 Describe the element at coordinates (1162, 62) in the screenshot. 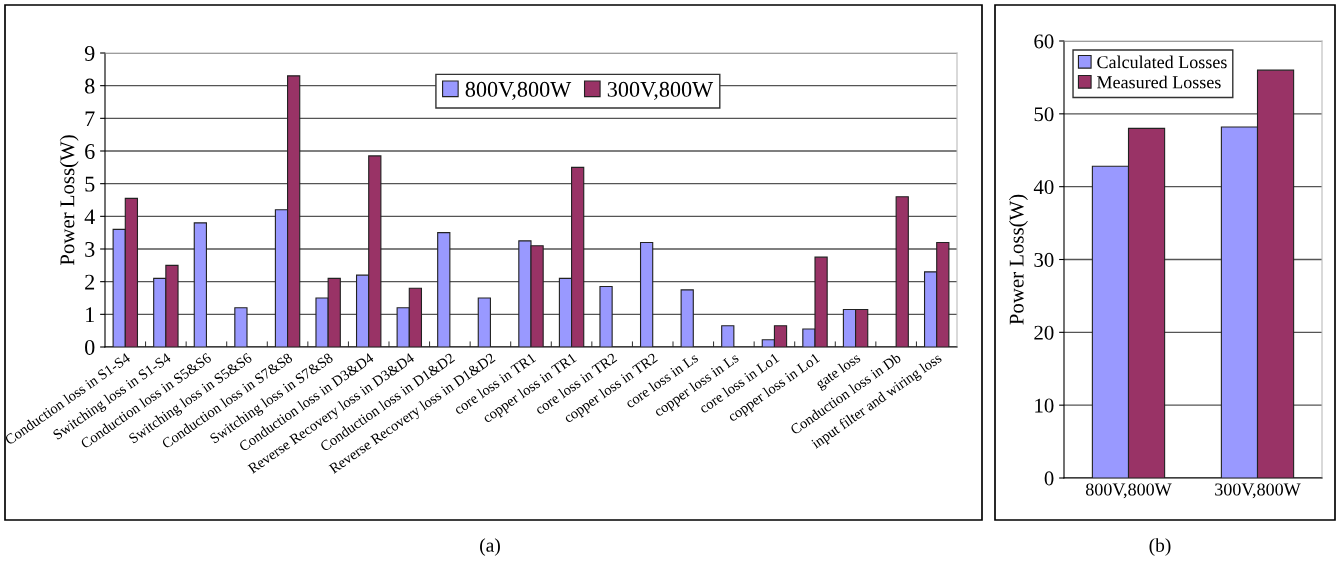

I see `legend-label: Calculated Losses` at that location.